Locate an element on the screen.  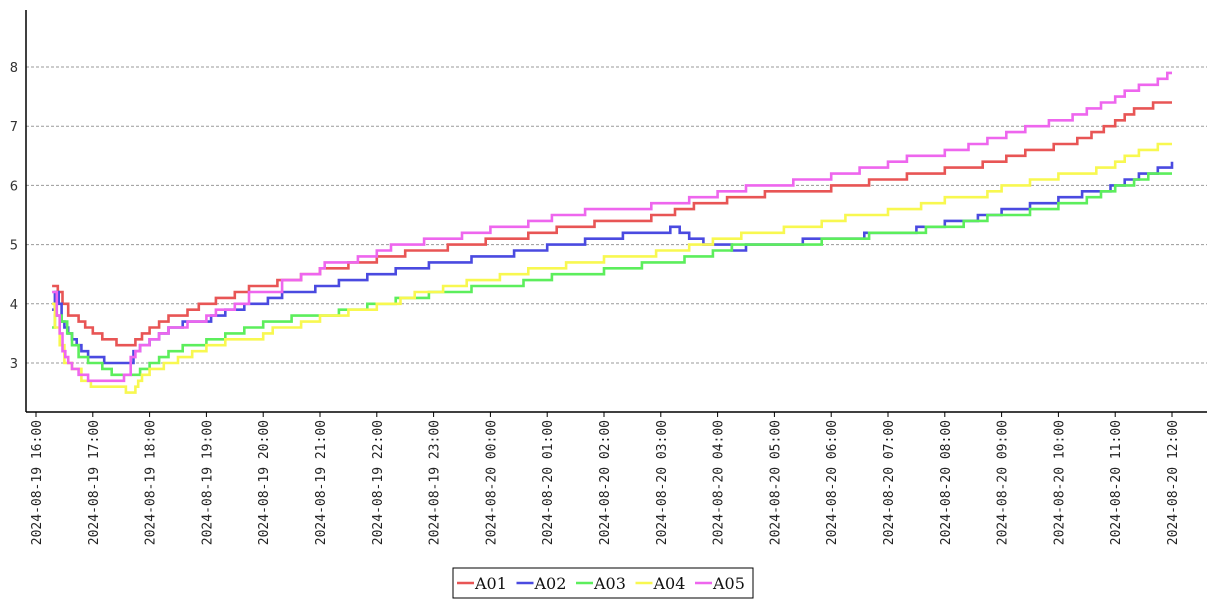
y-tick-label: 5 is located at coordinates (14, 246).